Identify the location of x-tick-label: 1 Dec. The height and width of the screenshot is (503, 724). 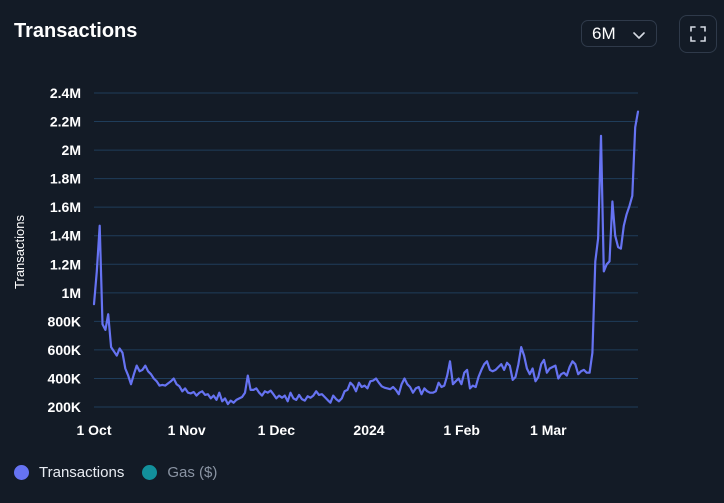
(277, 430).